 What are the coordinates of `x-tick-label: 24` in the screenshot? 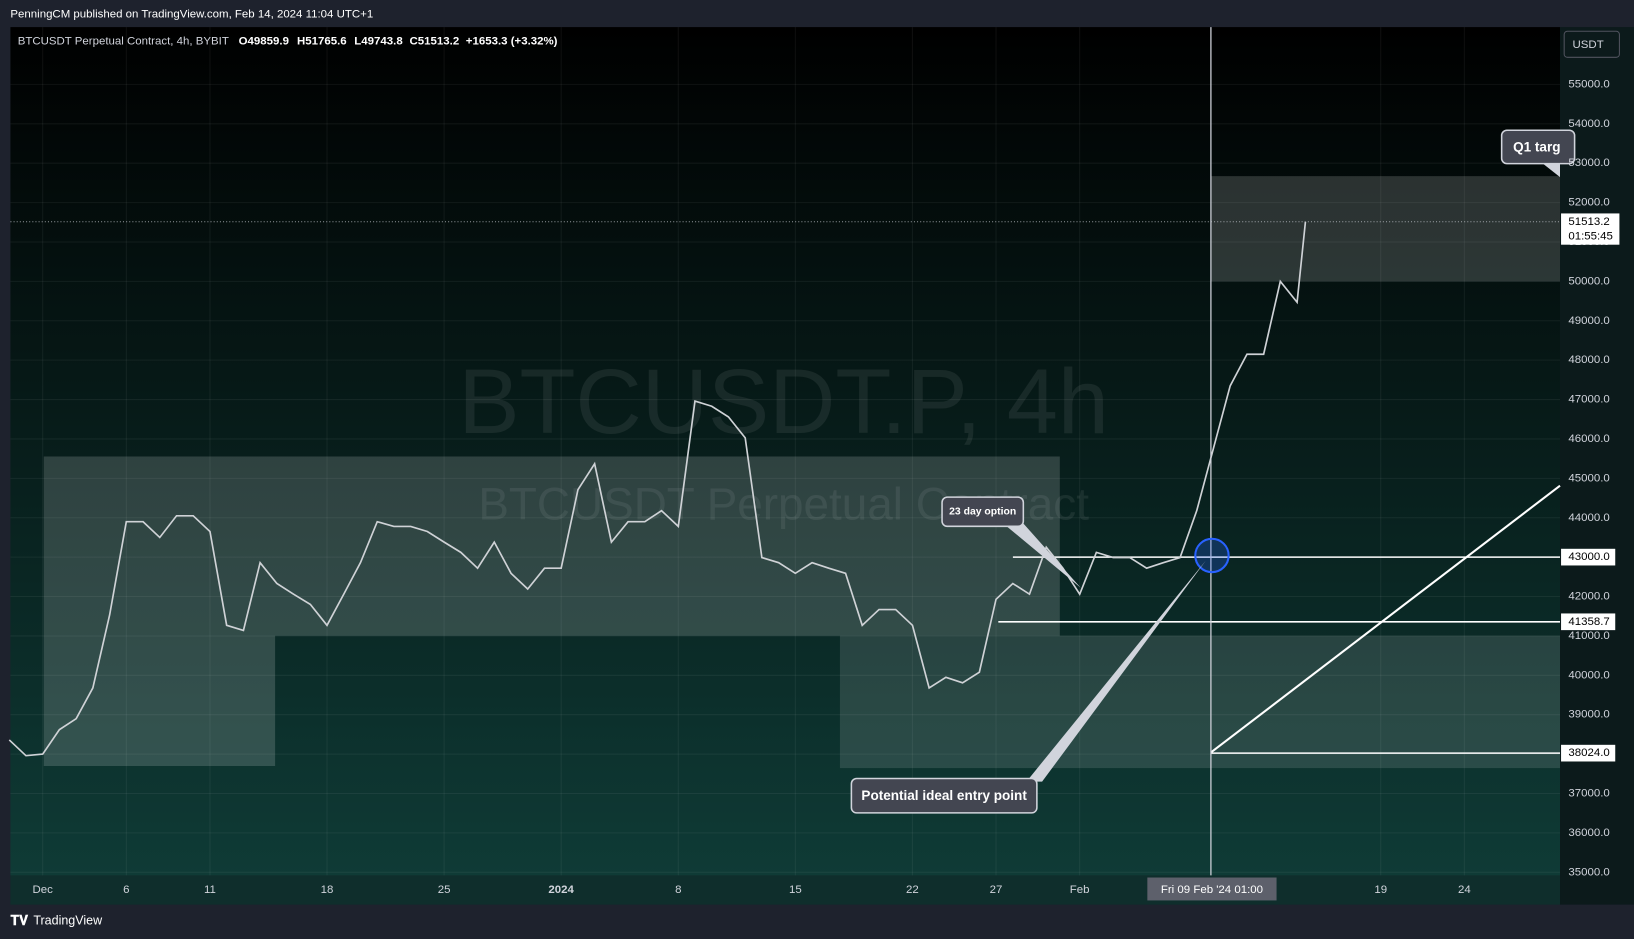 It's located at (1464, 890).